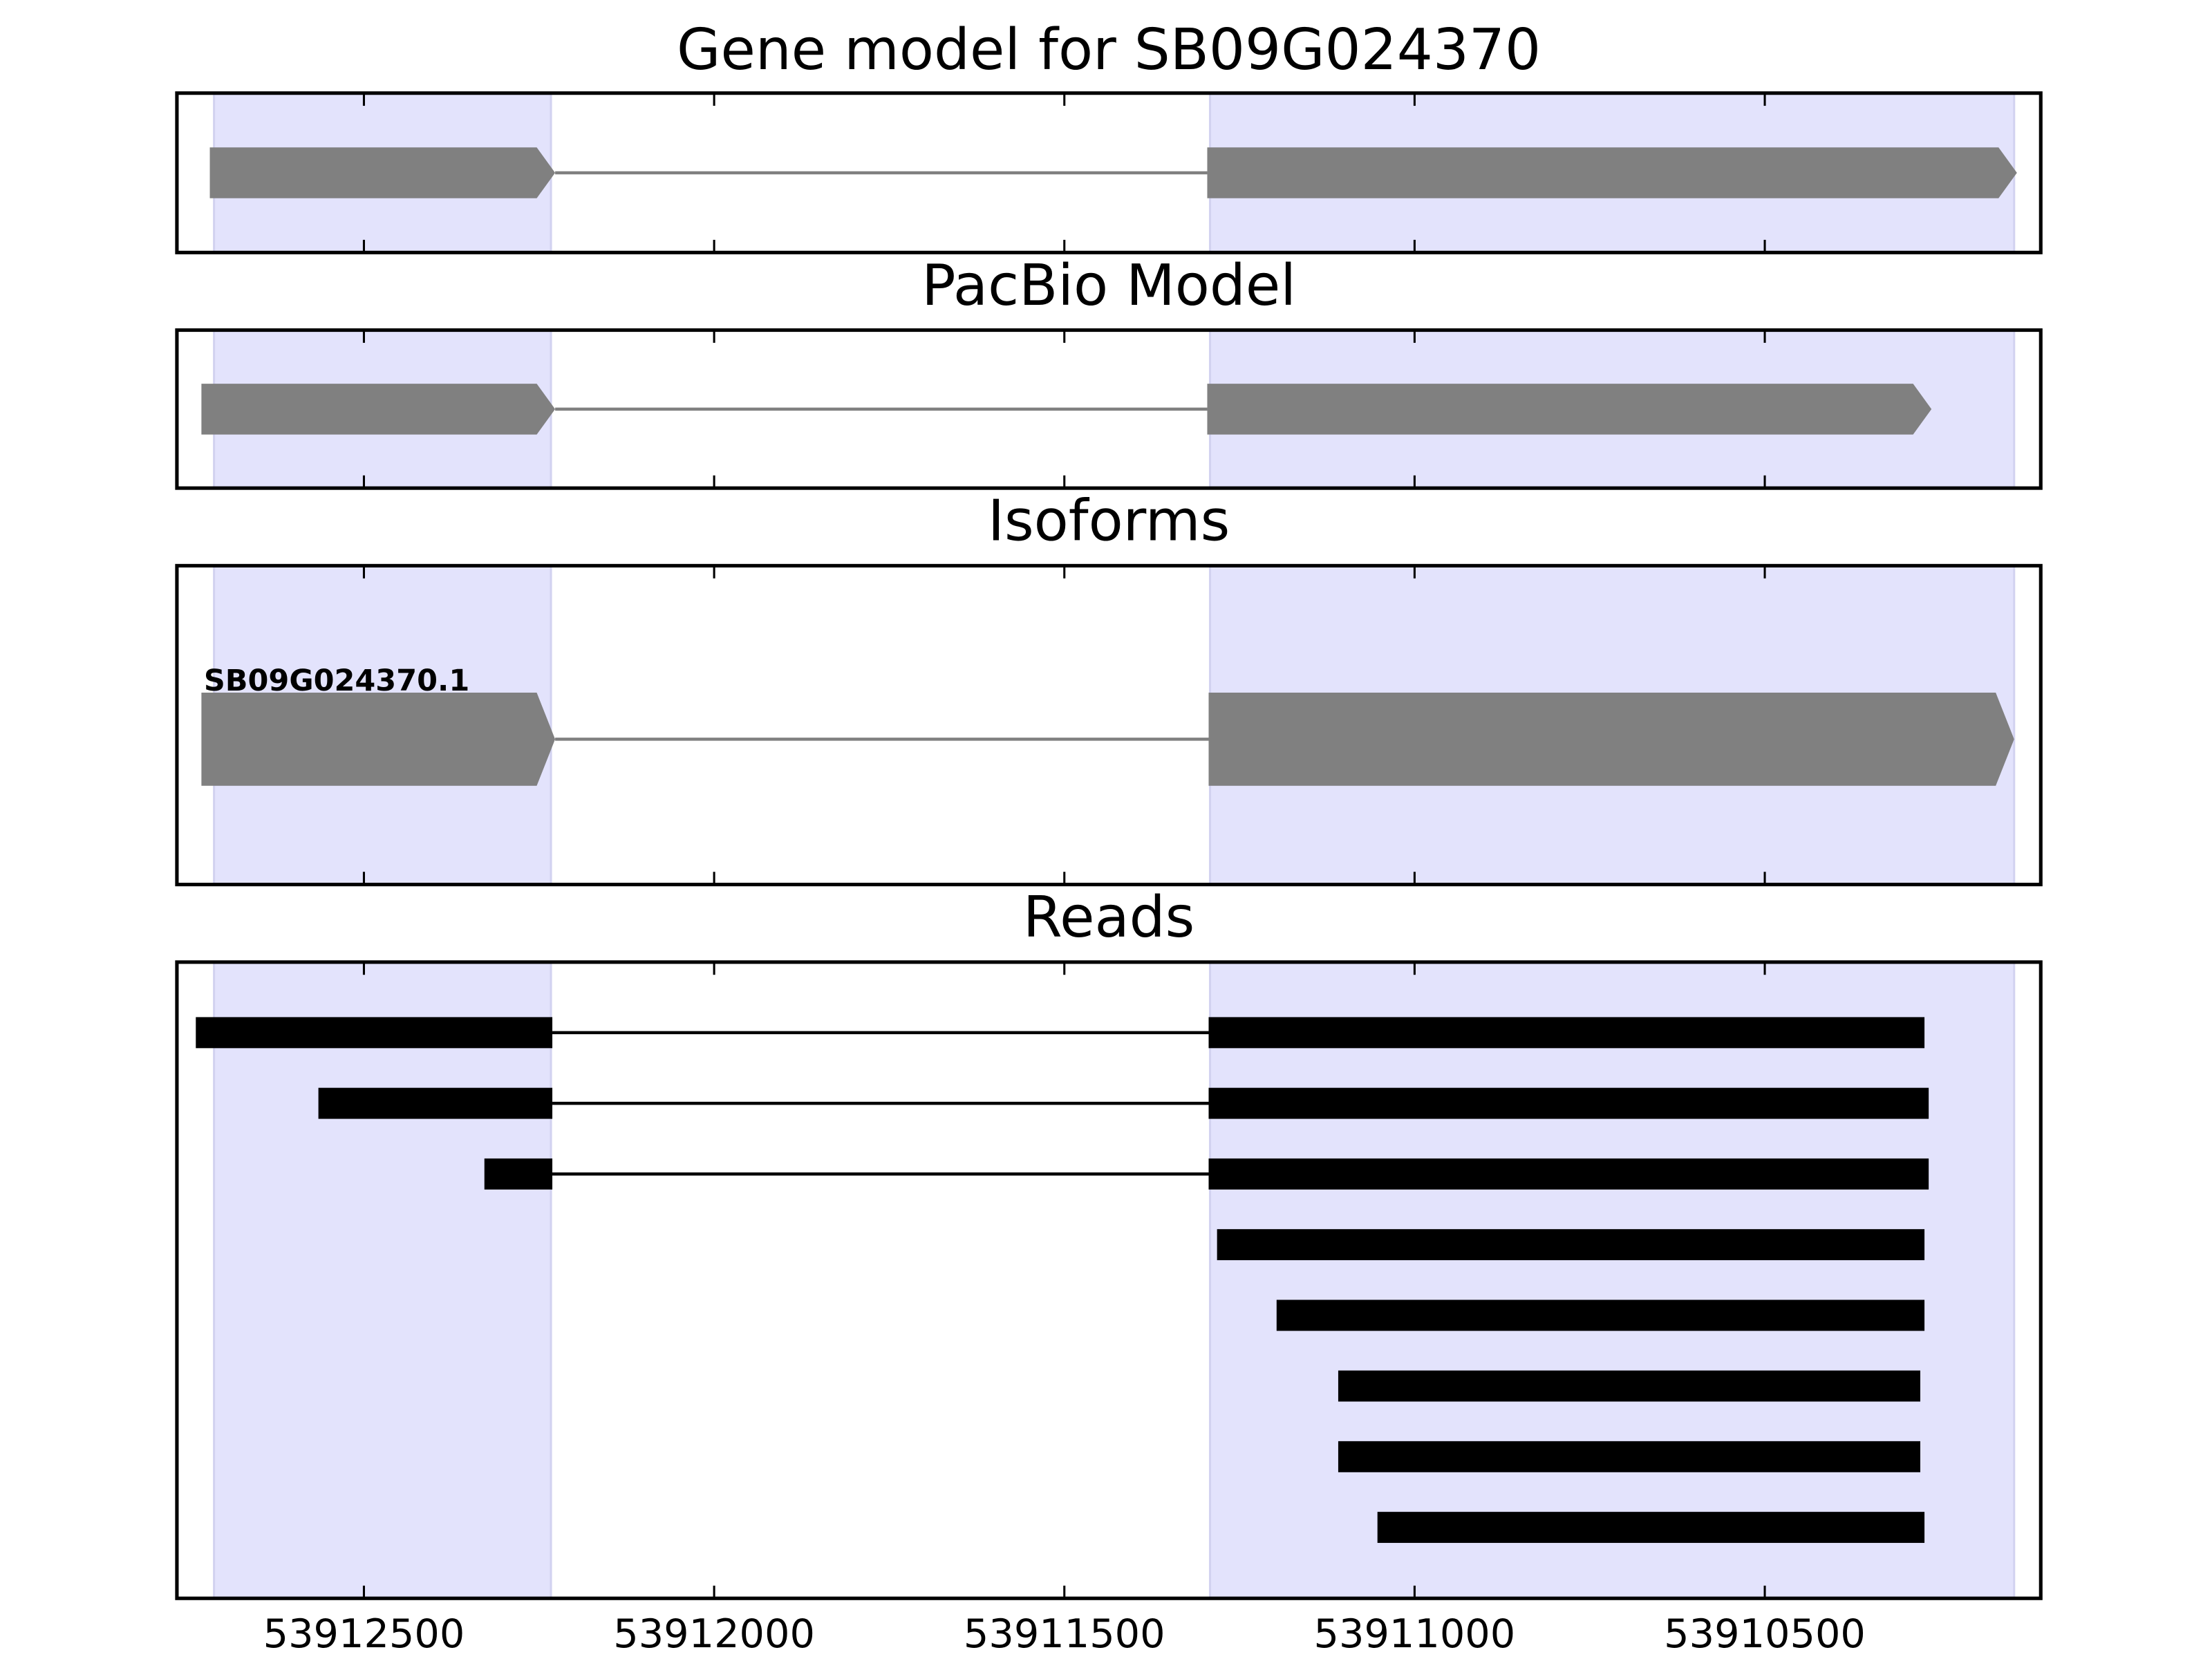 The width and height of the screenshot is (2212, 1659). What do you see at coordinates (1765, 1634) in the screenshot?
I see `x-tick-label: 53910500` at bounding box center [1765, 1634].